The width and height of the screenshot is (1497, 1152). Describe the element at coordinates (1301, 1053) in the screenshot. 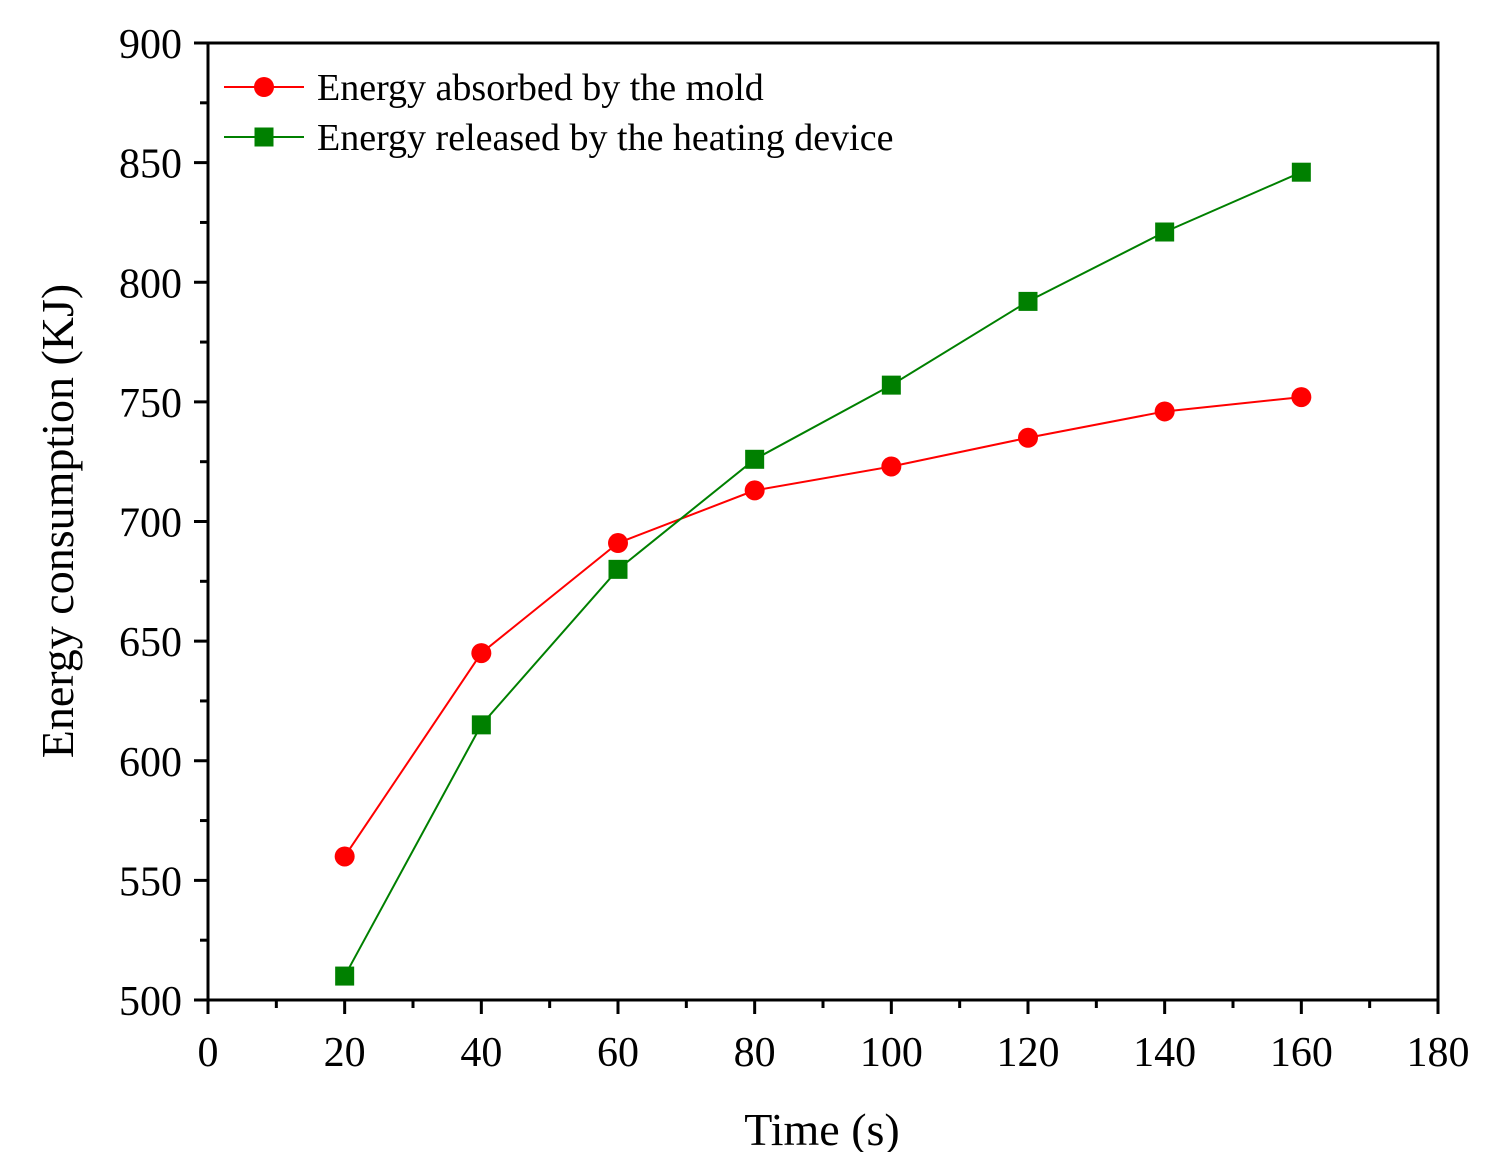

I see `x-tick-label: 160` at that location.